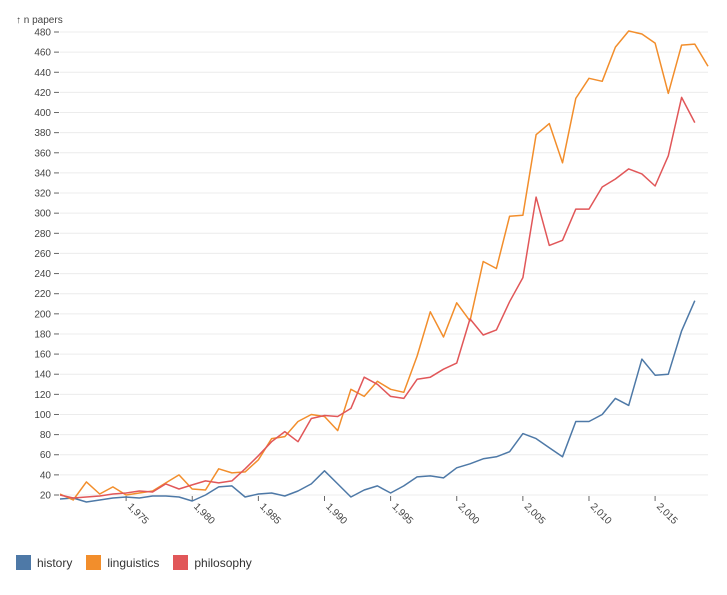 The image size is (727, 595). Describe the element at coordinates (336, 514) in the screenshot. I see `x-tick-label-1990: 1,990` at that location.